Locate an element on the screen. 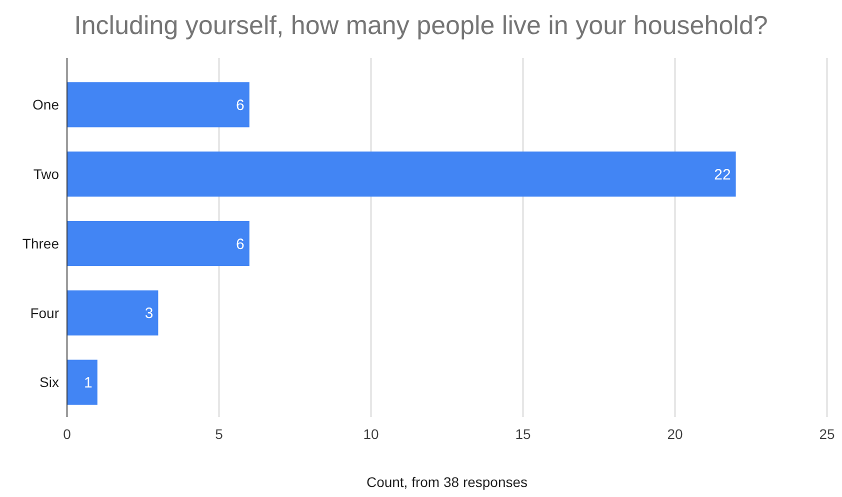 Image resolution: width=842 pixels, height=497 pixels. y-tick-label: Six is located at coordinates (49, 382).